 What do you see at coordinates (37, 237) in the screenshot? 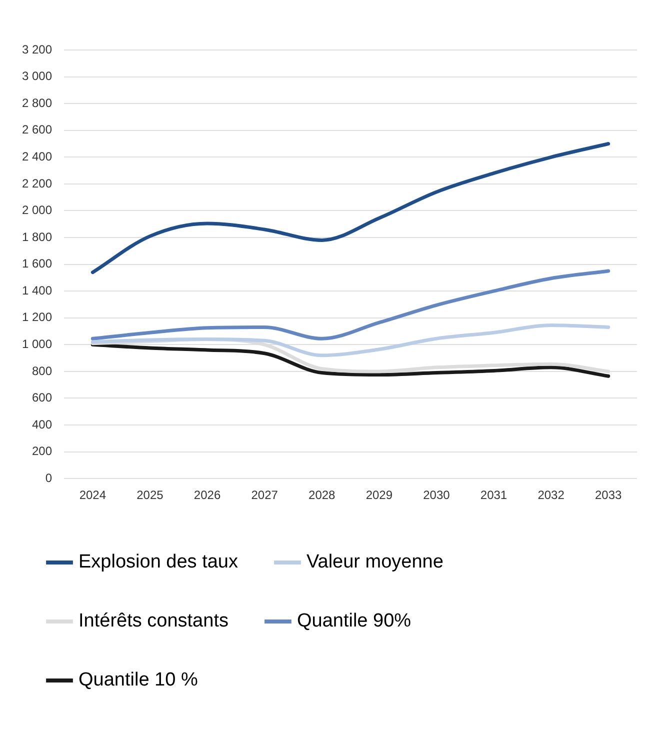
I see `y-tick-label: 1 800` at bounding box center [37, 237].